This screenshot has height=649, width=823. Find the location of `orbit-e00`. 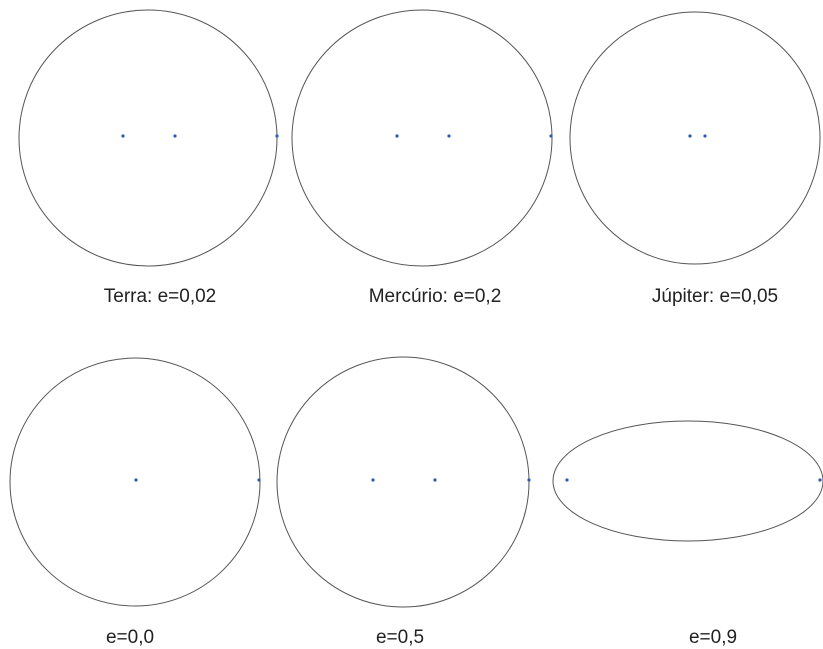

orbit-e00 is located at coordinates (135, 482).